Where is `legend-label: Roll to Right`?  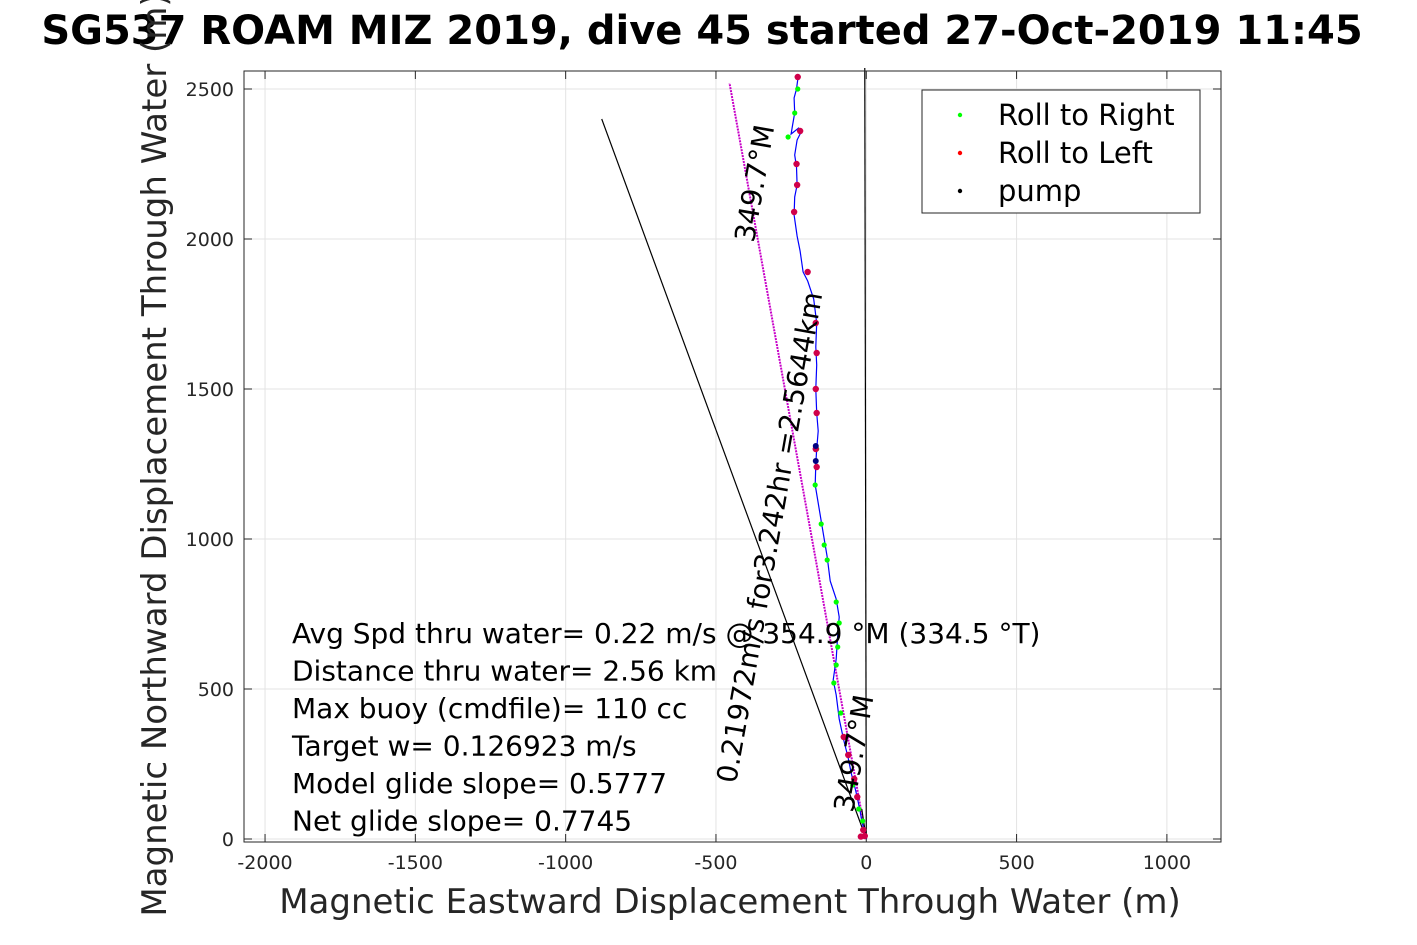 legend-label: Roll to Right is located at coordinates (1086, 115).